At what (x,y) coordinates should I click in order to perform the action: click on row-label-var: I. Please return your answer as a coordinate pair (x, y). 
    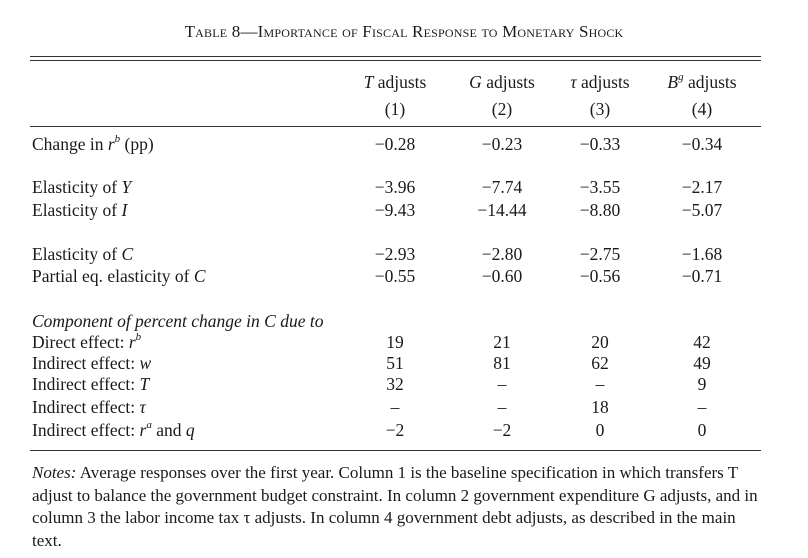
    Looking at the image, I should click on (124, 210).